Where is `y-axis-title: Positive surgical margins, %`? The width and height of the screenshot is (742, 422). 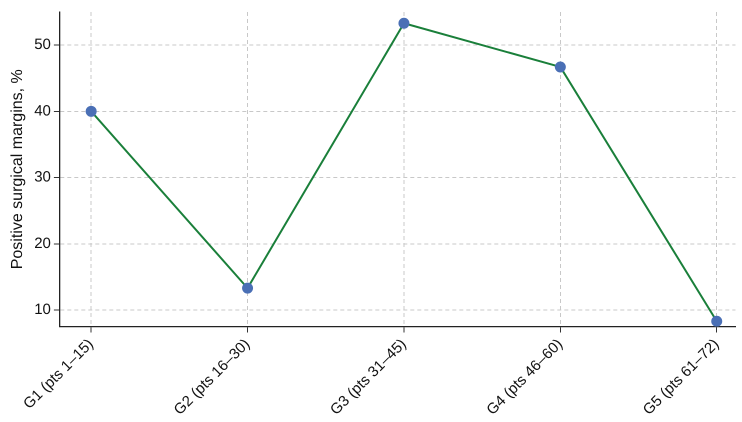 y-axis-title: Positive surgical margins, % is located at coordinates (17, 169).